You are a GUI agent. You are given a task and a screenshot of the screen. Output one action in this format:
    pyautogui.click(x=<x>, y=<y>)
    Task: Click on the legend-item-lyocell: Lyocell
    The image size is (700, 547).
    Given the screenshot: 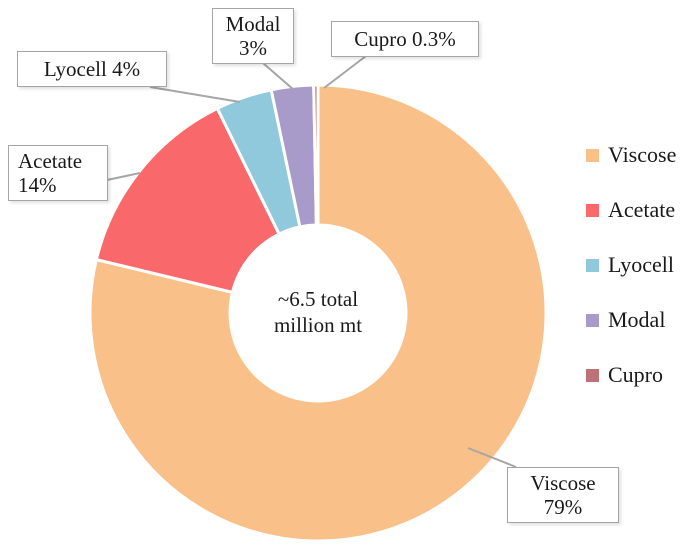 What is the action you would take?
    pyautogui.click(x=631, y=264)
    